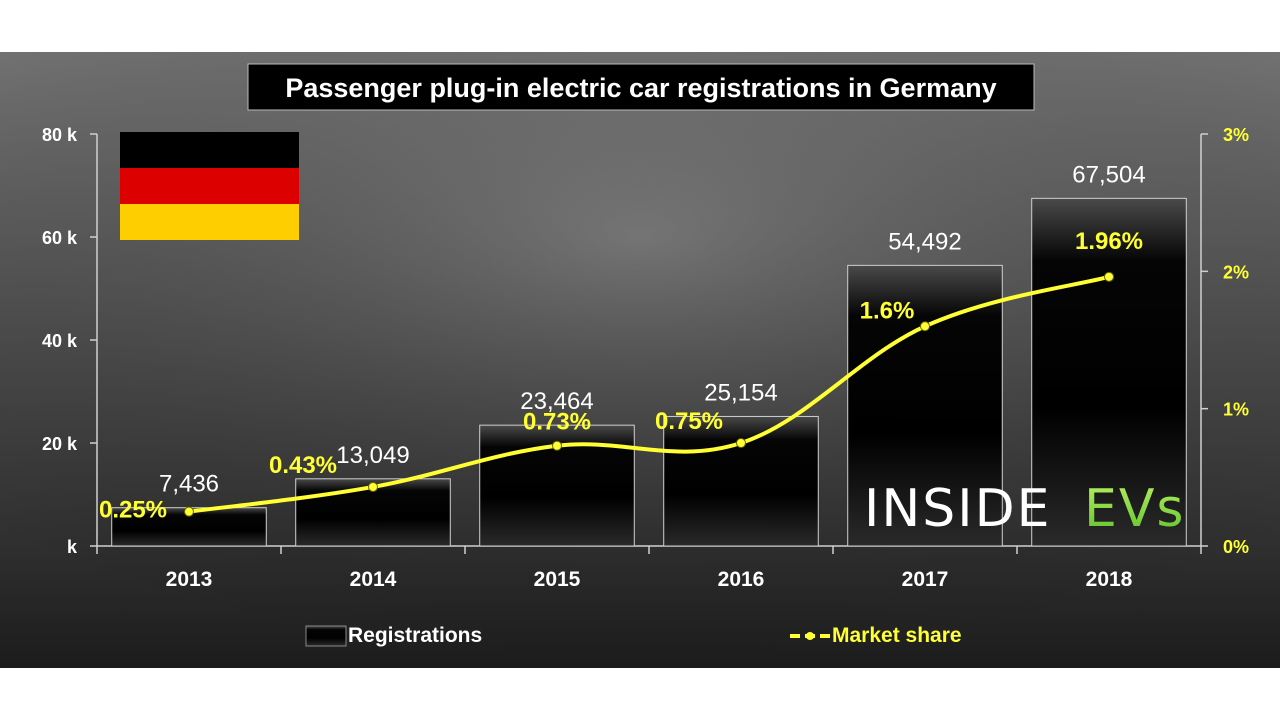 The width and height of the screenshot is (1280, 720). Describe the element at coordinates (1225, 341) in the screenshot. I see `right-axis-ticks: 0% 1% 2% 3%` at that location.